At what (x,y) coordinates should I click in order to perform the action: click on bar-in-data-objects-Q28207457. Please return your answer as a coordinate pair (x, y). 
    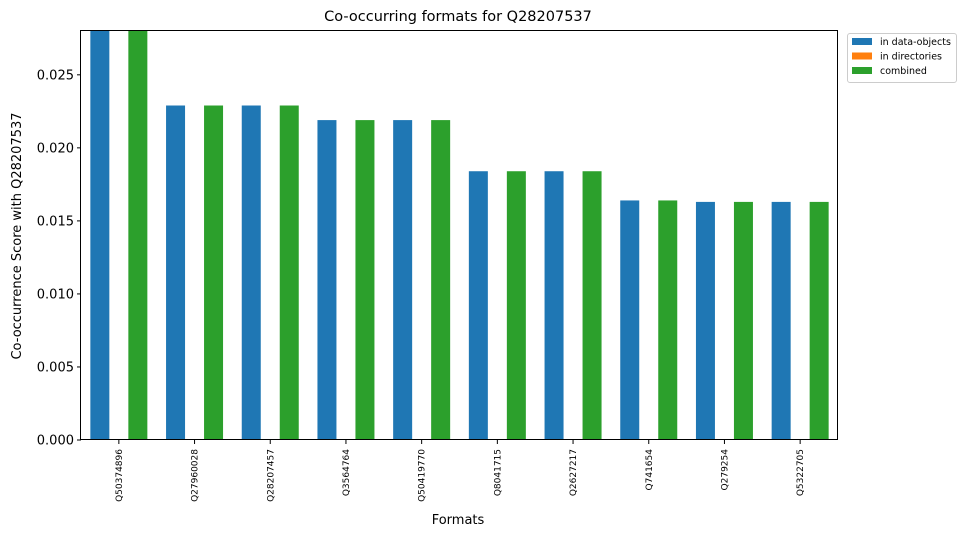
    Looking at the image, I should click on (251, 272).